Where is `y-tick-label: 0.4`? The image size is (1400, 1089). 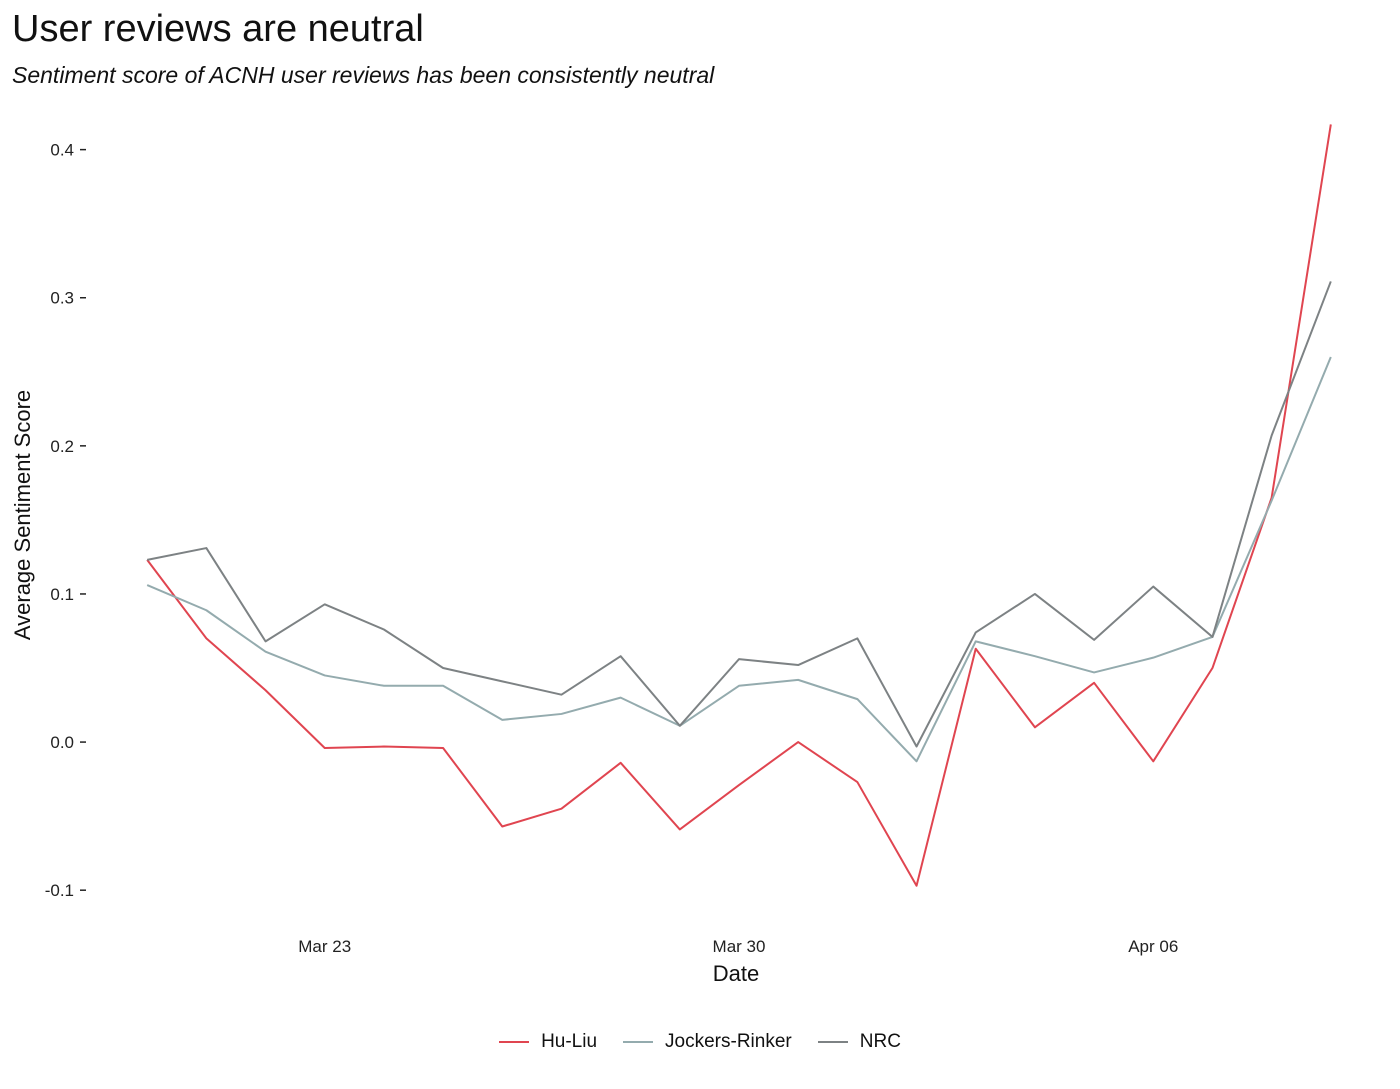
y-tick-label: 0.4 is located at coordinates (62, 150).